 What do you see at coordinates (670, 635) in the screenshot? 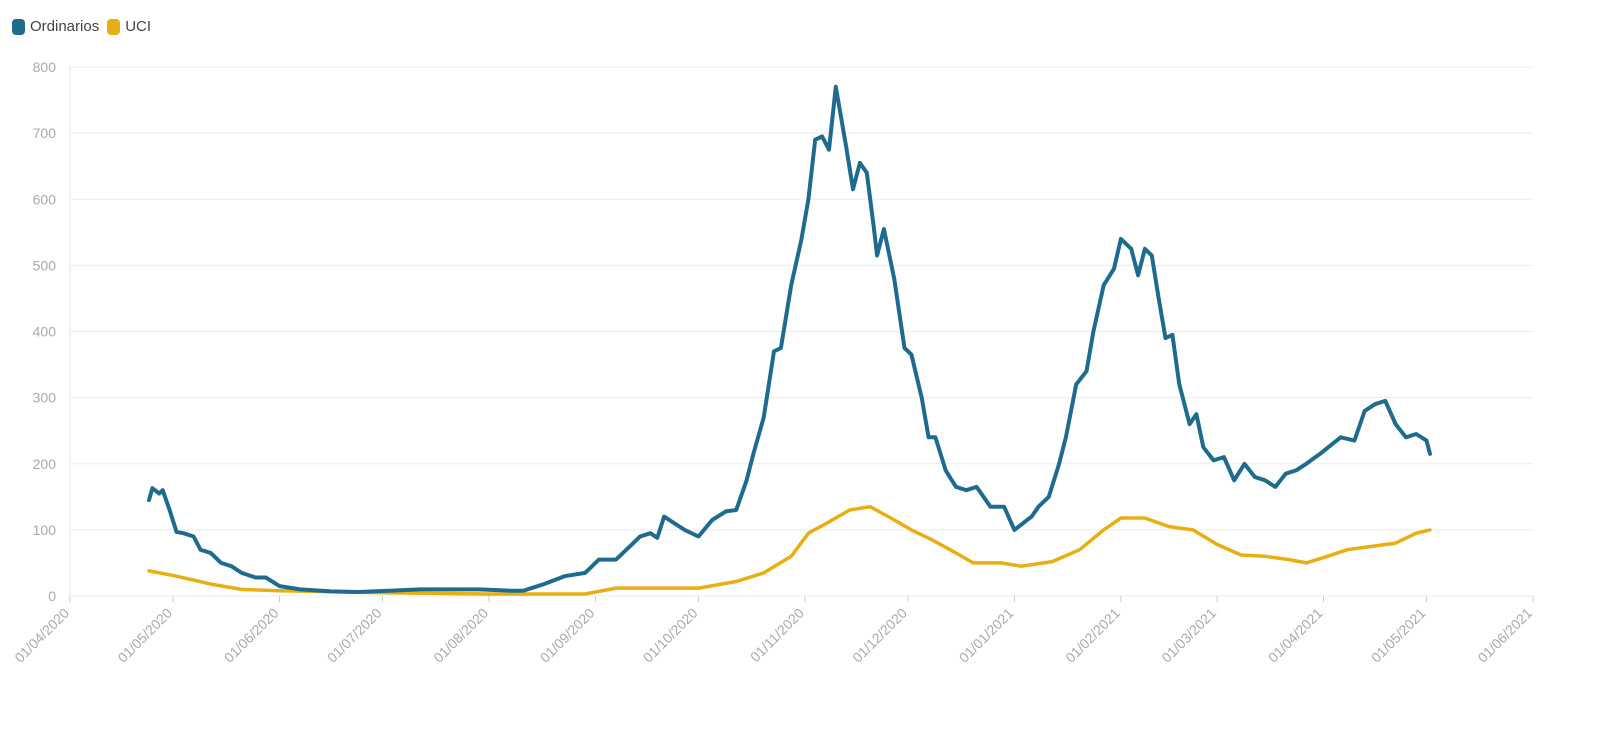
I see `x-tick-label: 01/10/2020` at bounding box center [670, 635].